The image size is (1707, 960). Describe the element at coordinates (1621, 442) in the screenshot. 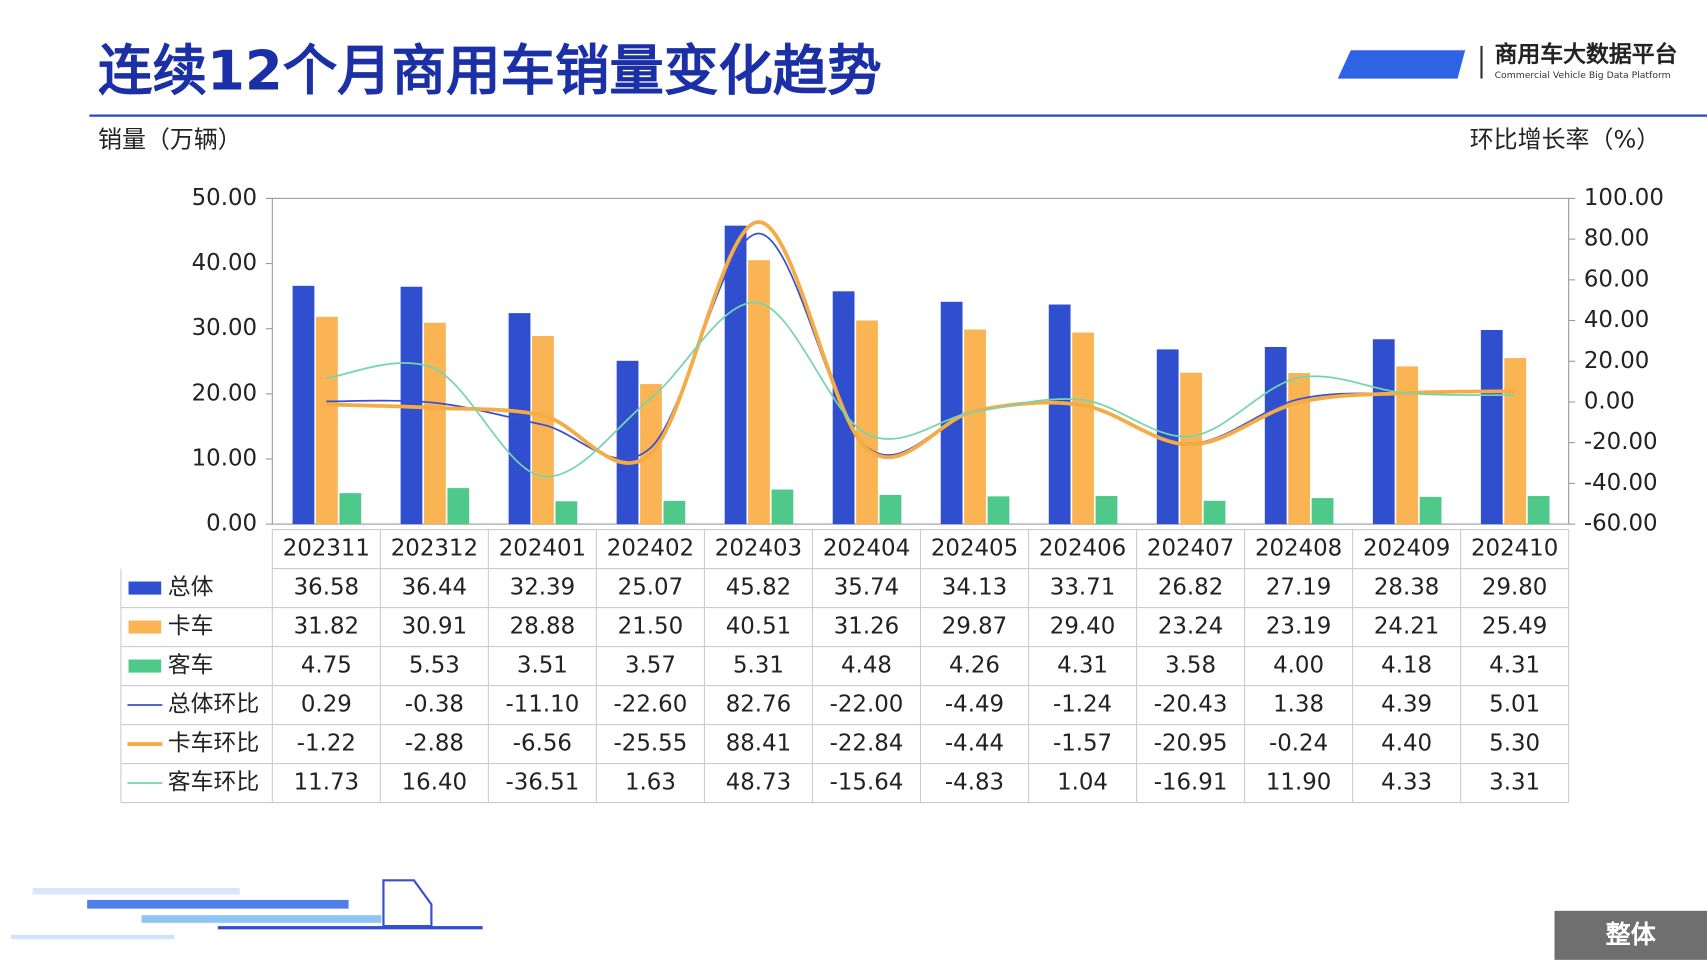

I see `y2-tick-label: -20.00` at that location.